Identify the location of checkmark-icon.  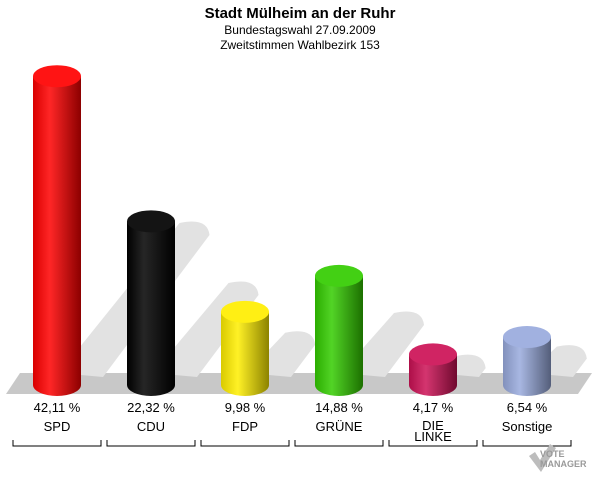
(542, 458).